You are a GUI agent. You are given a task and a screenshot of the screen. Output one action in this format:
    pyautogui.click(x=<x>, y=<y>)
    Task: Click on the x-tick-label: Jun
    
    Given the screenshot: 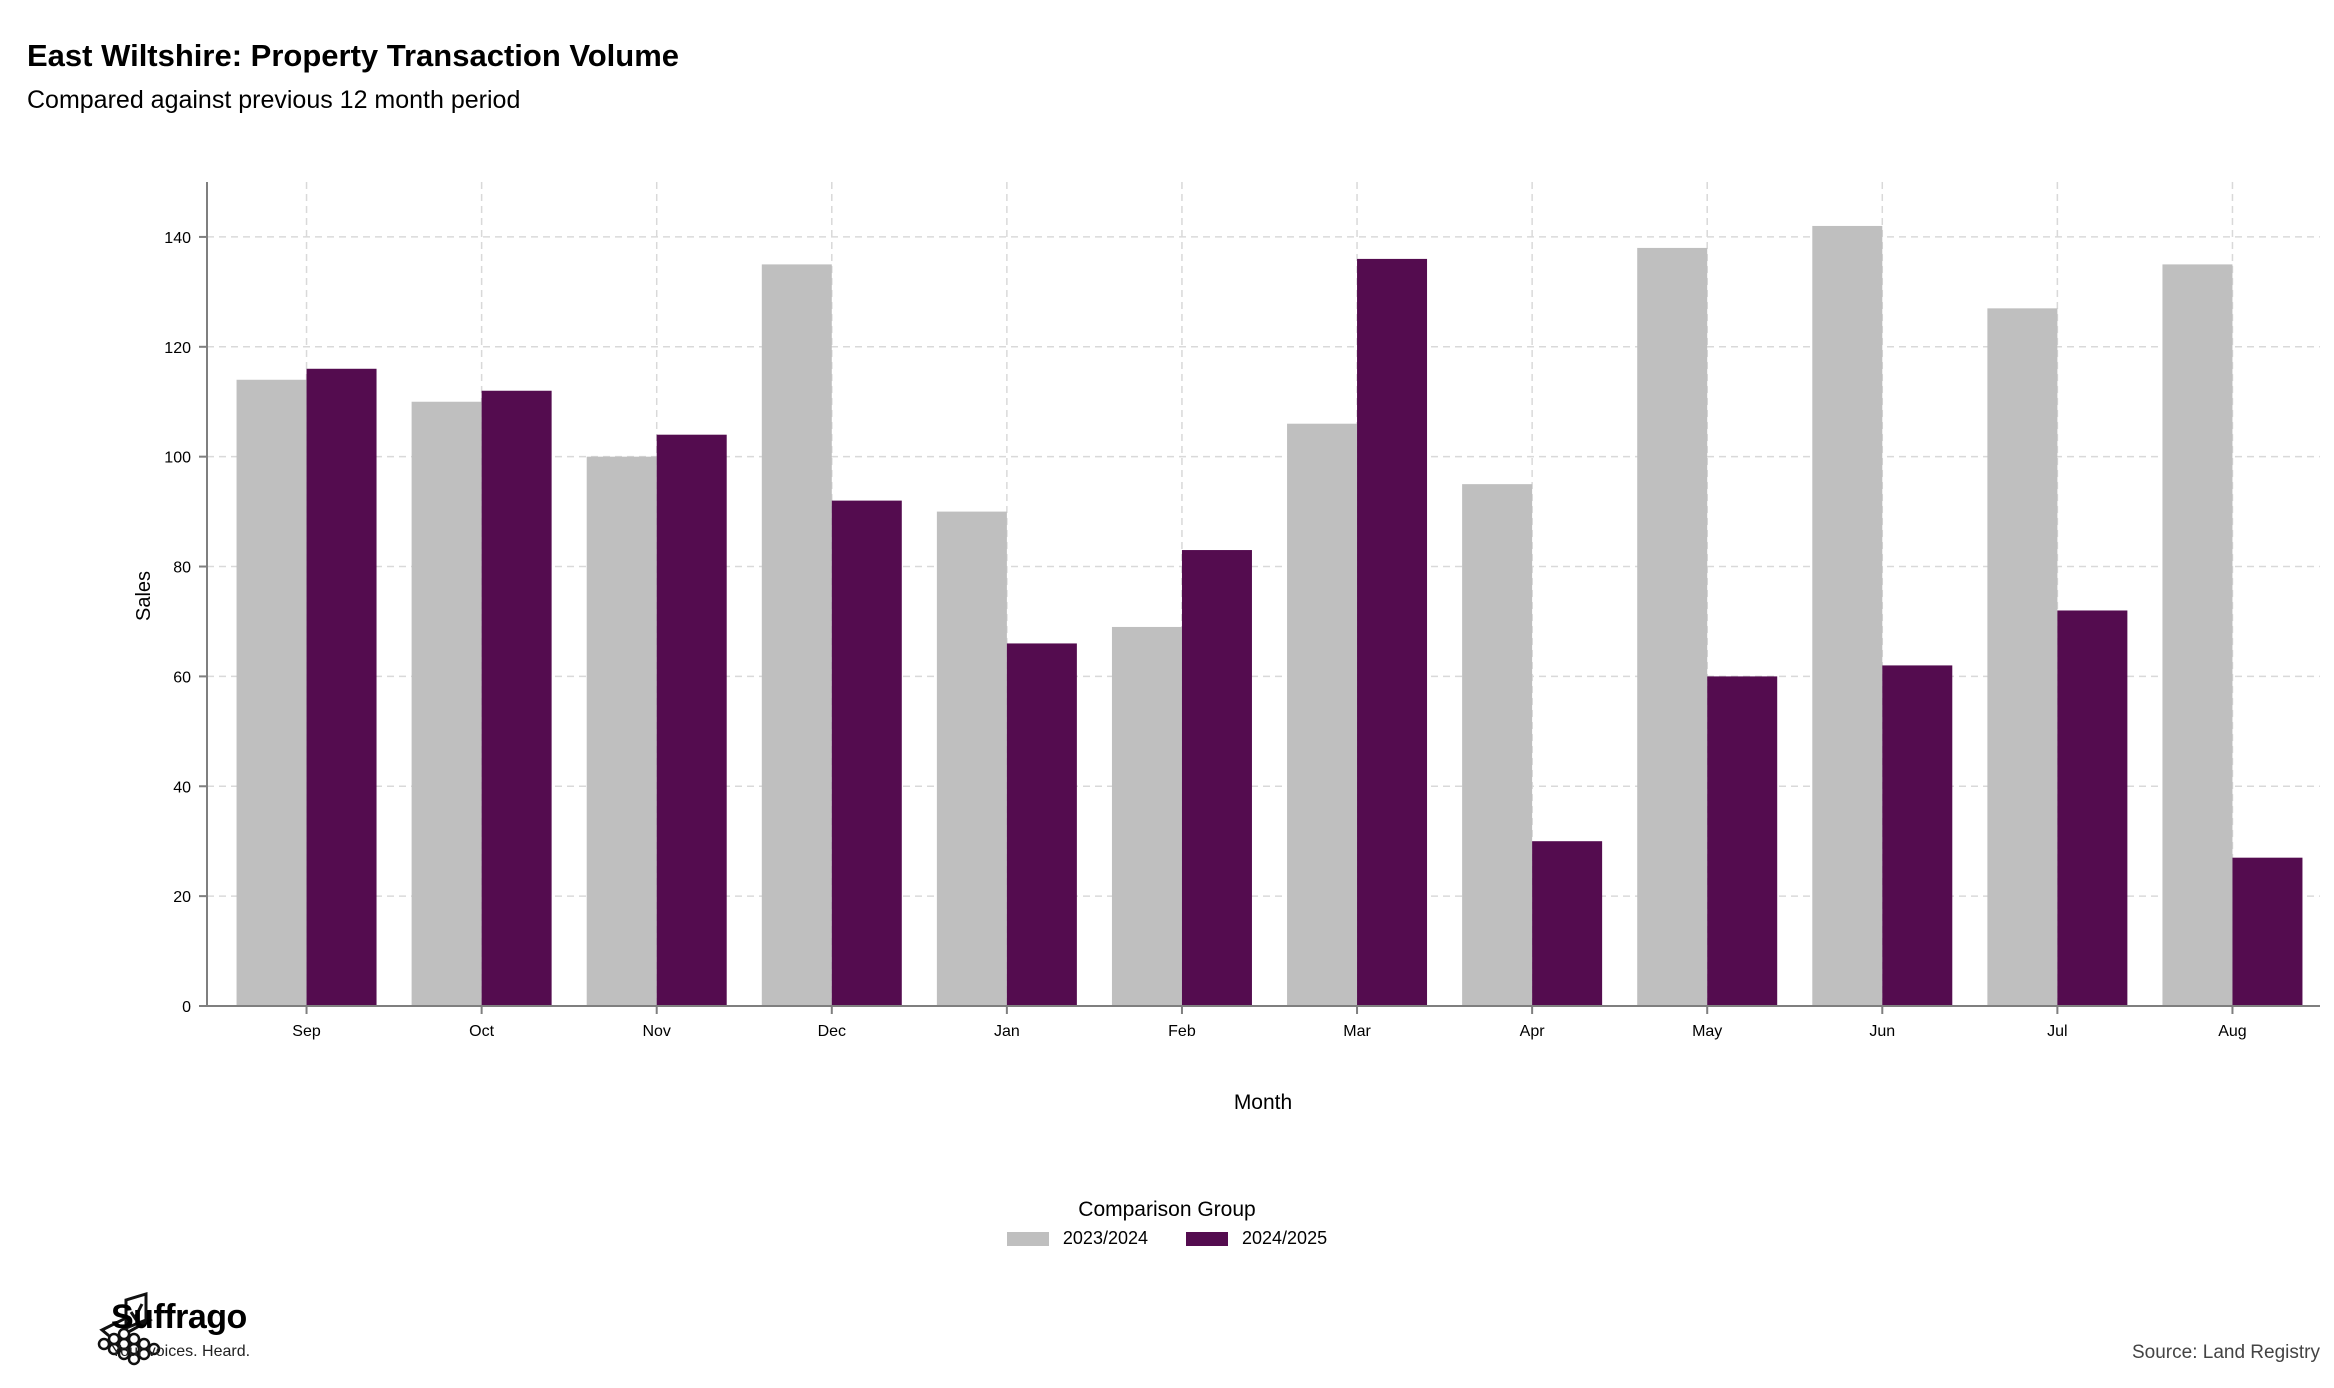 What is the action you would take?
    pyautogui.click(x=1882, y=1031)
    